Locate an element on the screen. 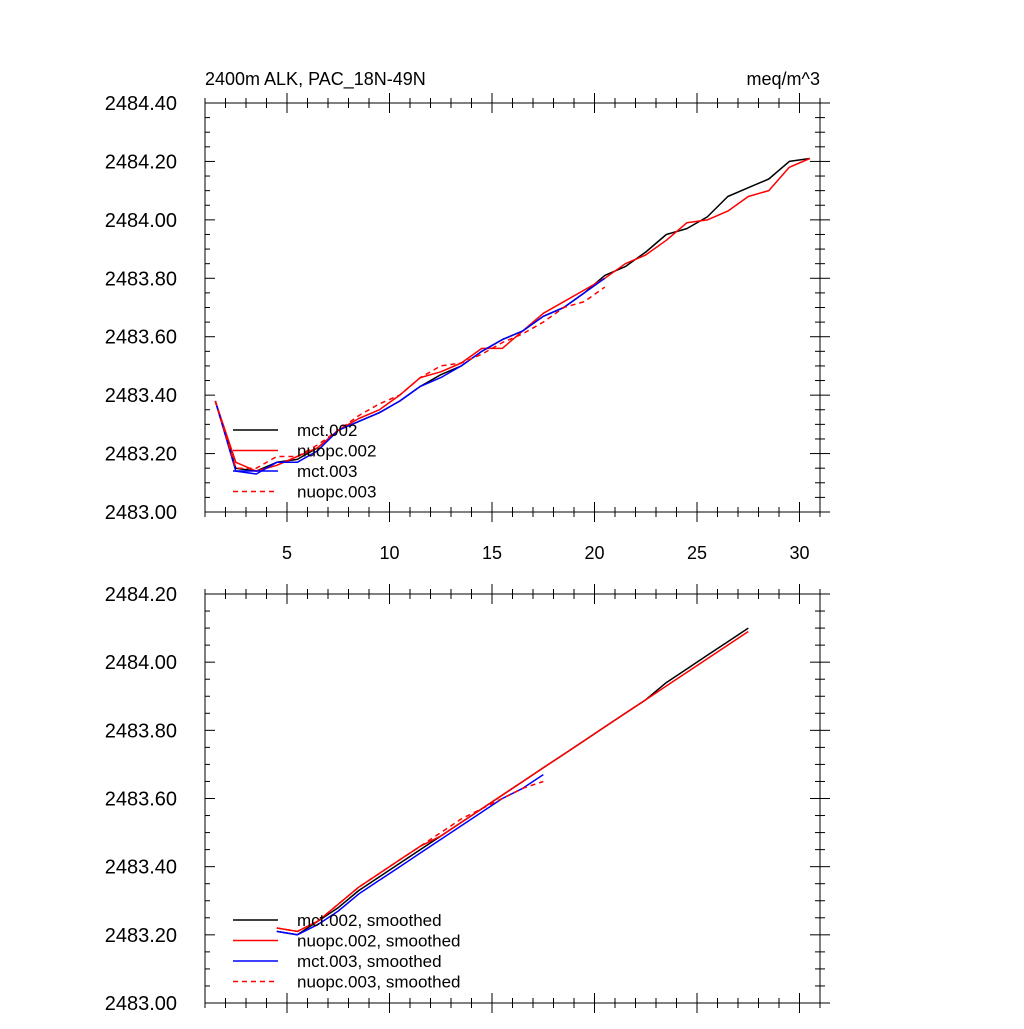 The width and height of the screenshot is (1024, 1029). y-tick-label: 2484.40 is located at coordinates (141, 104).